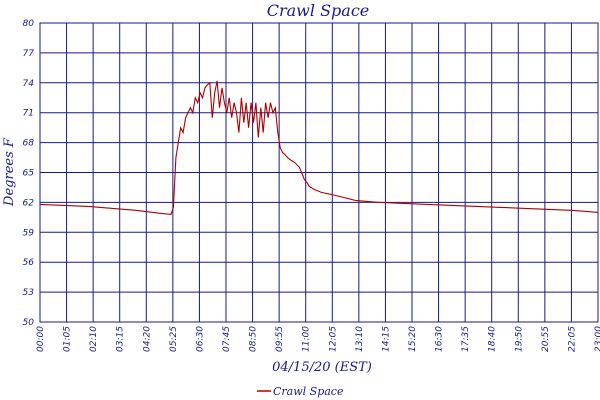 Image resolution: width=600 pixels, height=400 pixels. What do you see at coordinates (322, 367) in the screenshot?
I see `x-axis-label: 04/15/20 (EST)` at bounding box center [322, 367].